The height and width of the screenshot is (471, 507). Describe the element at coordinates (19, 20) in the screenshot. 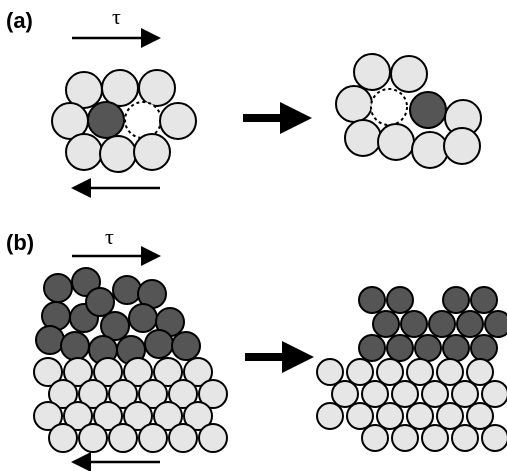

I see `panel-label: (a)` at that location.